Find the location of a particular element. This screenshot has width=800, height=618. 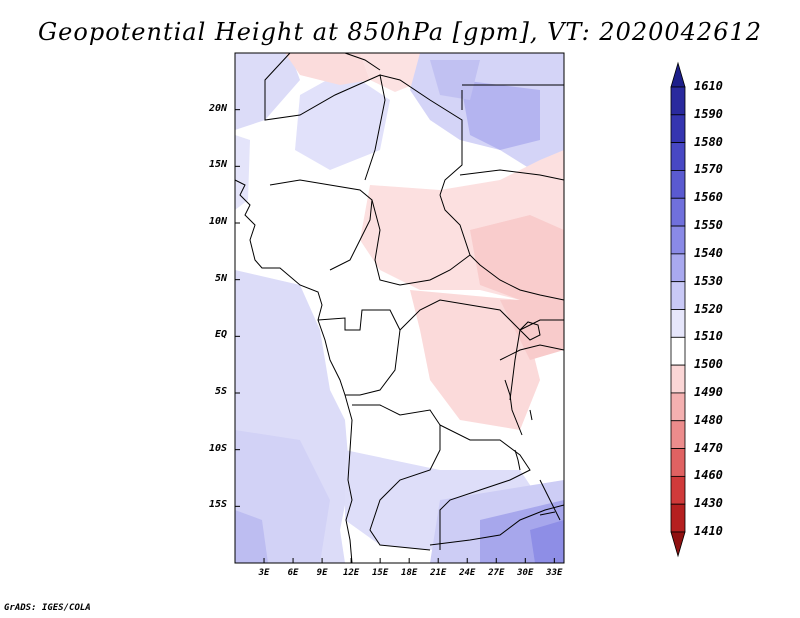

colorbar-label: 1500 is located at coordinates (708, 364).